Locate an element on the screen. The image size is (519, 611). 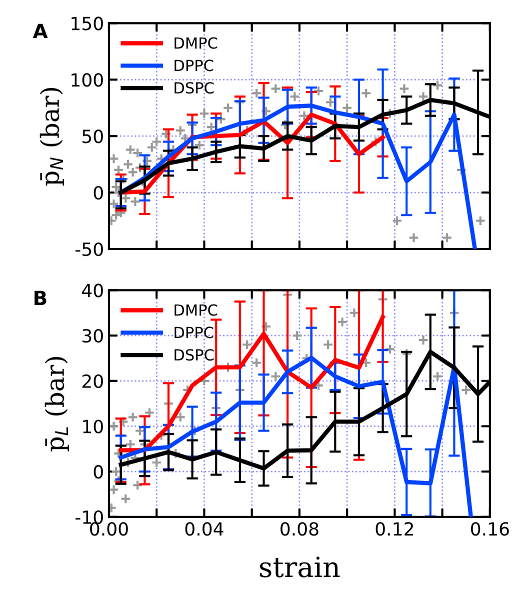
chart-title: A is located at coordinates (40, 31).